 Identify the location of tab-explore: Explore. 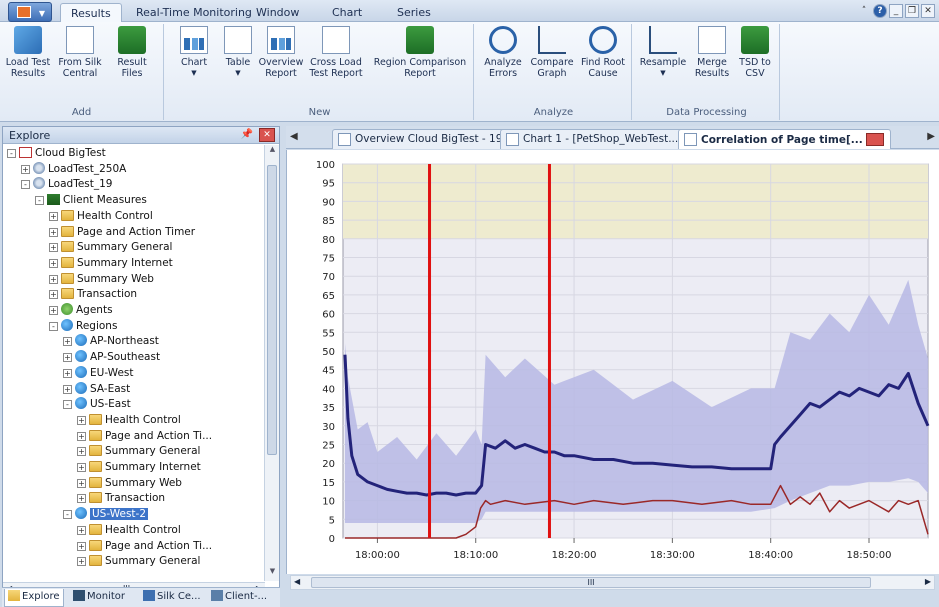
(34, 598).